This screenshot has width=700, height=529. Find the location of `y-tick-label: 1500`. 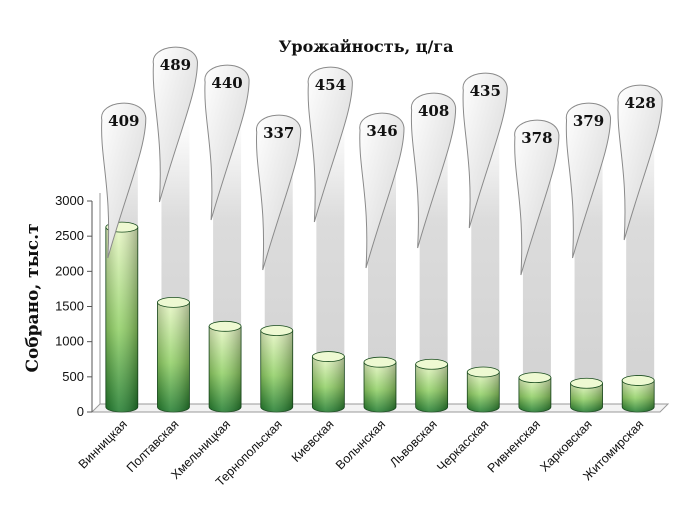

y-tick-label: 1500 is located at coordinates (69, 306).